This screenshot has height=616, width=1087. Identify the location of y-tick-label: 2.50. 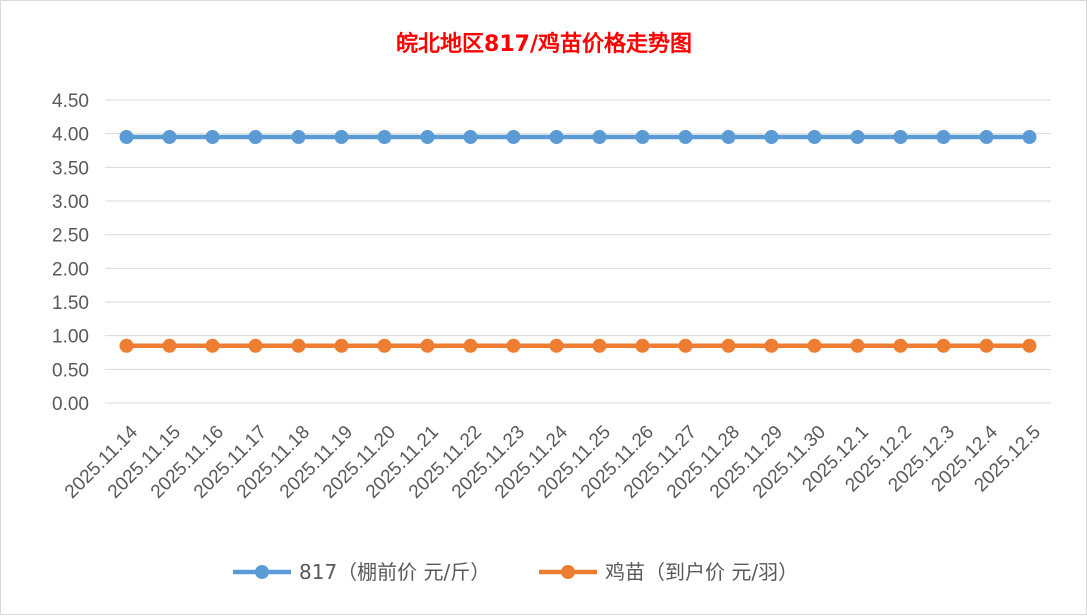
(70, 236).